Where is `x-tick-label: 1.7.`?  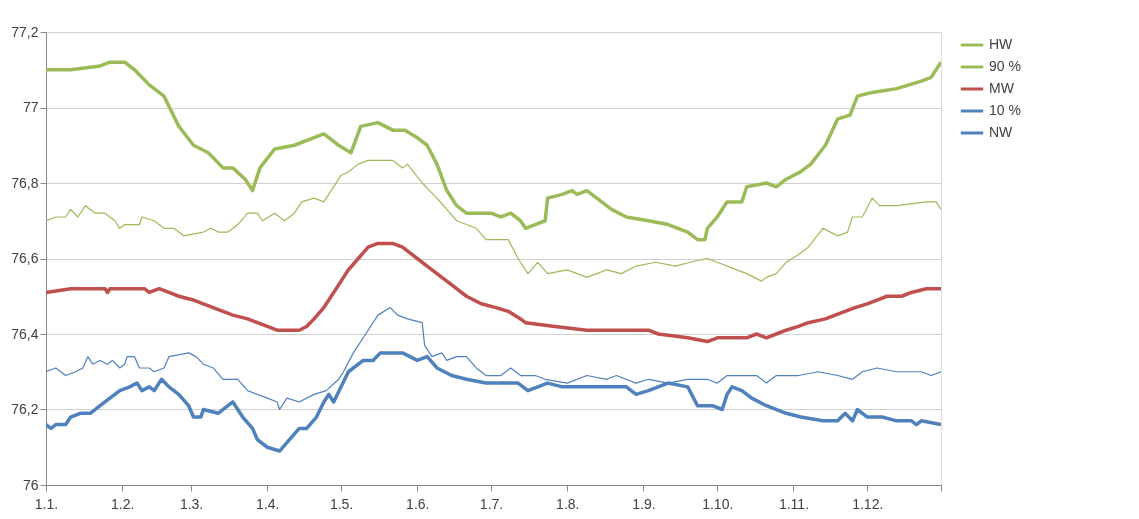
x-tick-label: 1.7. is located at coordinates (491, 503).